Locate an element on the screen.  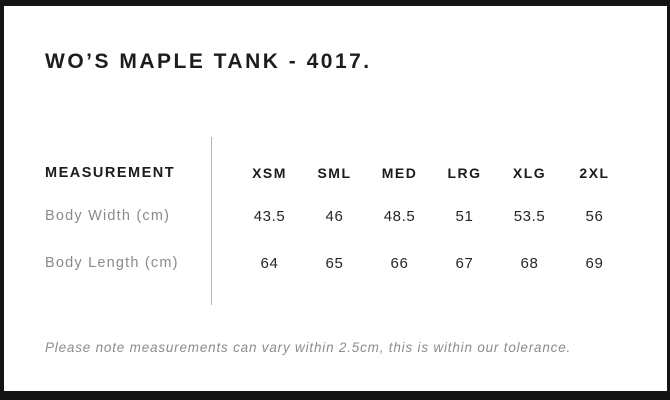
column-header-xlg: XLG is located at coordinates (529, 173).